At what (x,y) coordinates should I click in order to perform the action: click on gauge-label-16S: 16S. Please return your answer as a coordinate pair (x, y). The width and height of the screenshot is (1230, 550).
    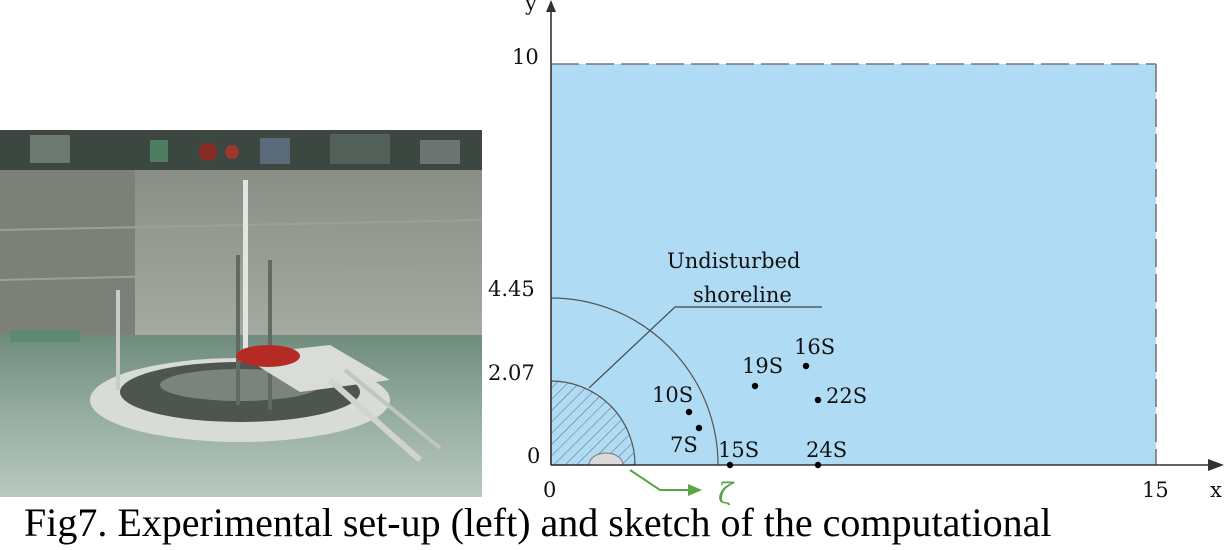
    Looking at the image, I should click on (814, 347).